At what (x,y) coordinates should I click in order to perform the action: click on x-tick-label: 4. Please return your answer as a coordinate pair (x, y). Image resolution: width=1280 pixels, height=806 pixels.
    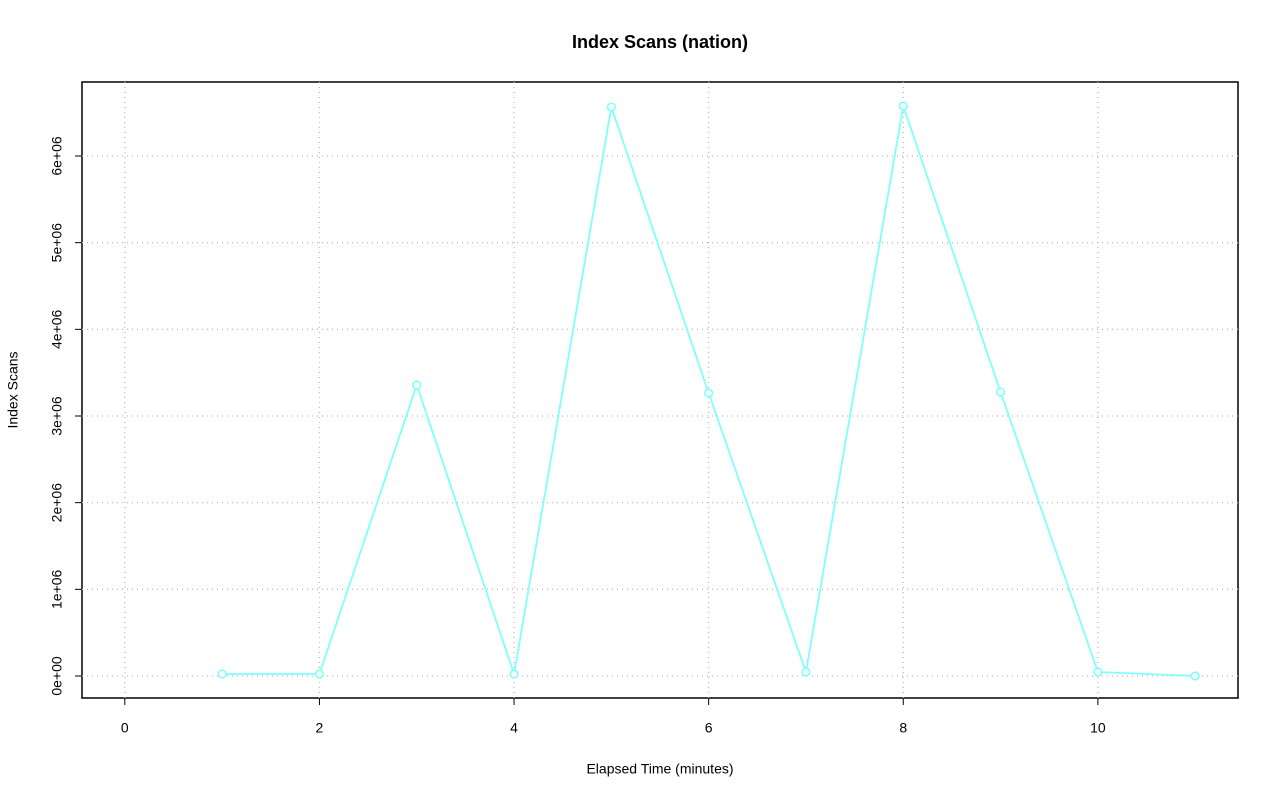
    Looking at the image, I should click on (514, 728).